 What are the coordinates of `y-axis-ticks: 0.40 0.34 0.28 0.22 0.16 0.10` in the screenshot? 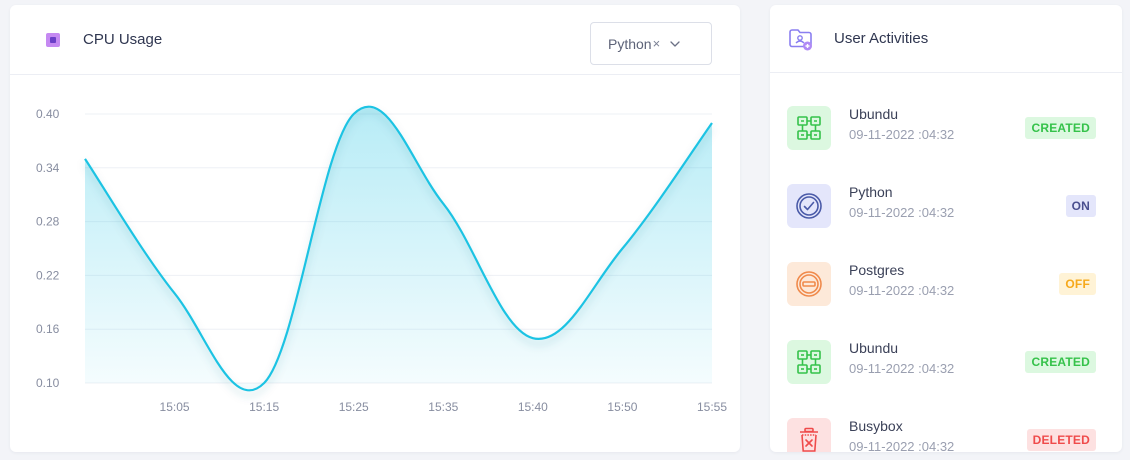 It's located at (48, 248).